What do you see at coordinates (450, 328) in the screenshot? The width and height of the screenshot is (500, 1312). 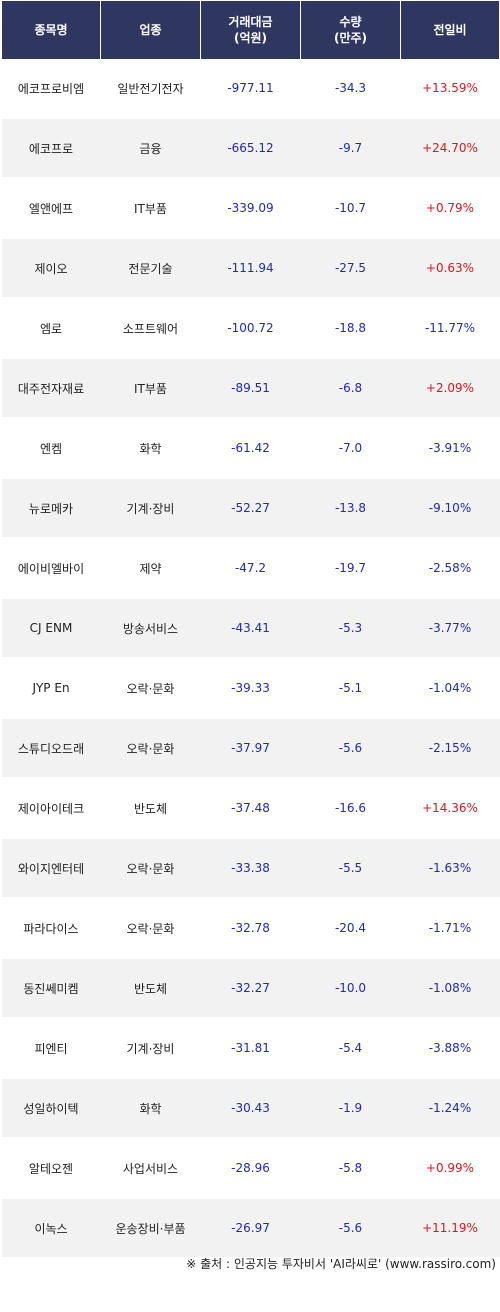 I see `change-cell: -11.77%` at bounding box center [450, 328].